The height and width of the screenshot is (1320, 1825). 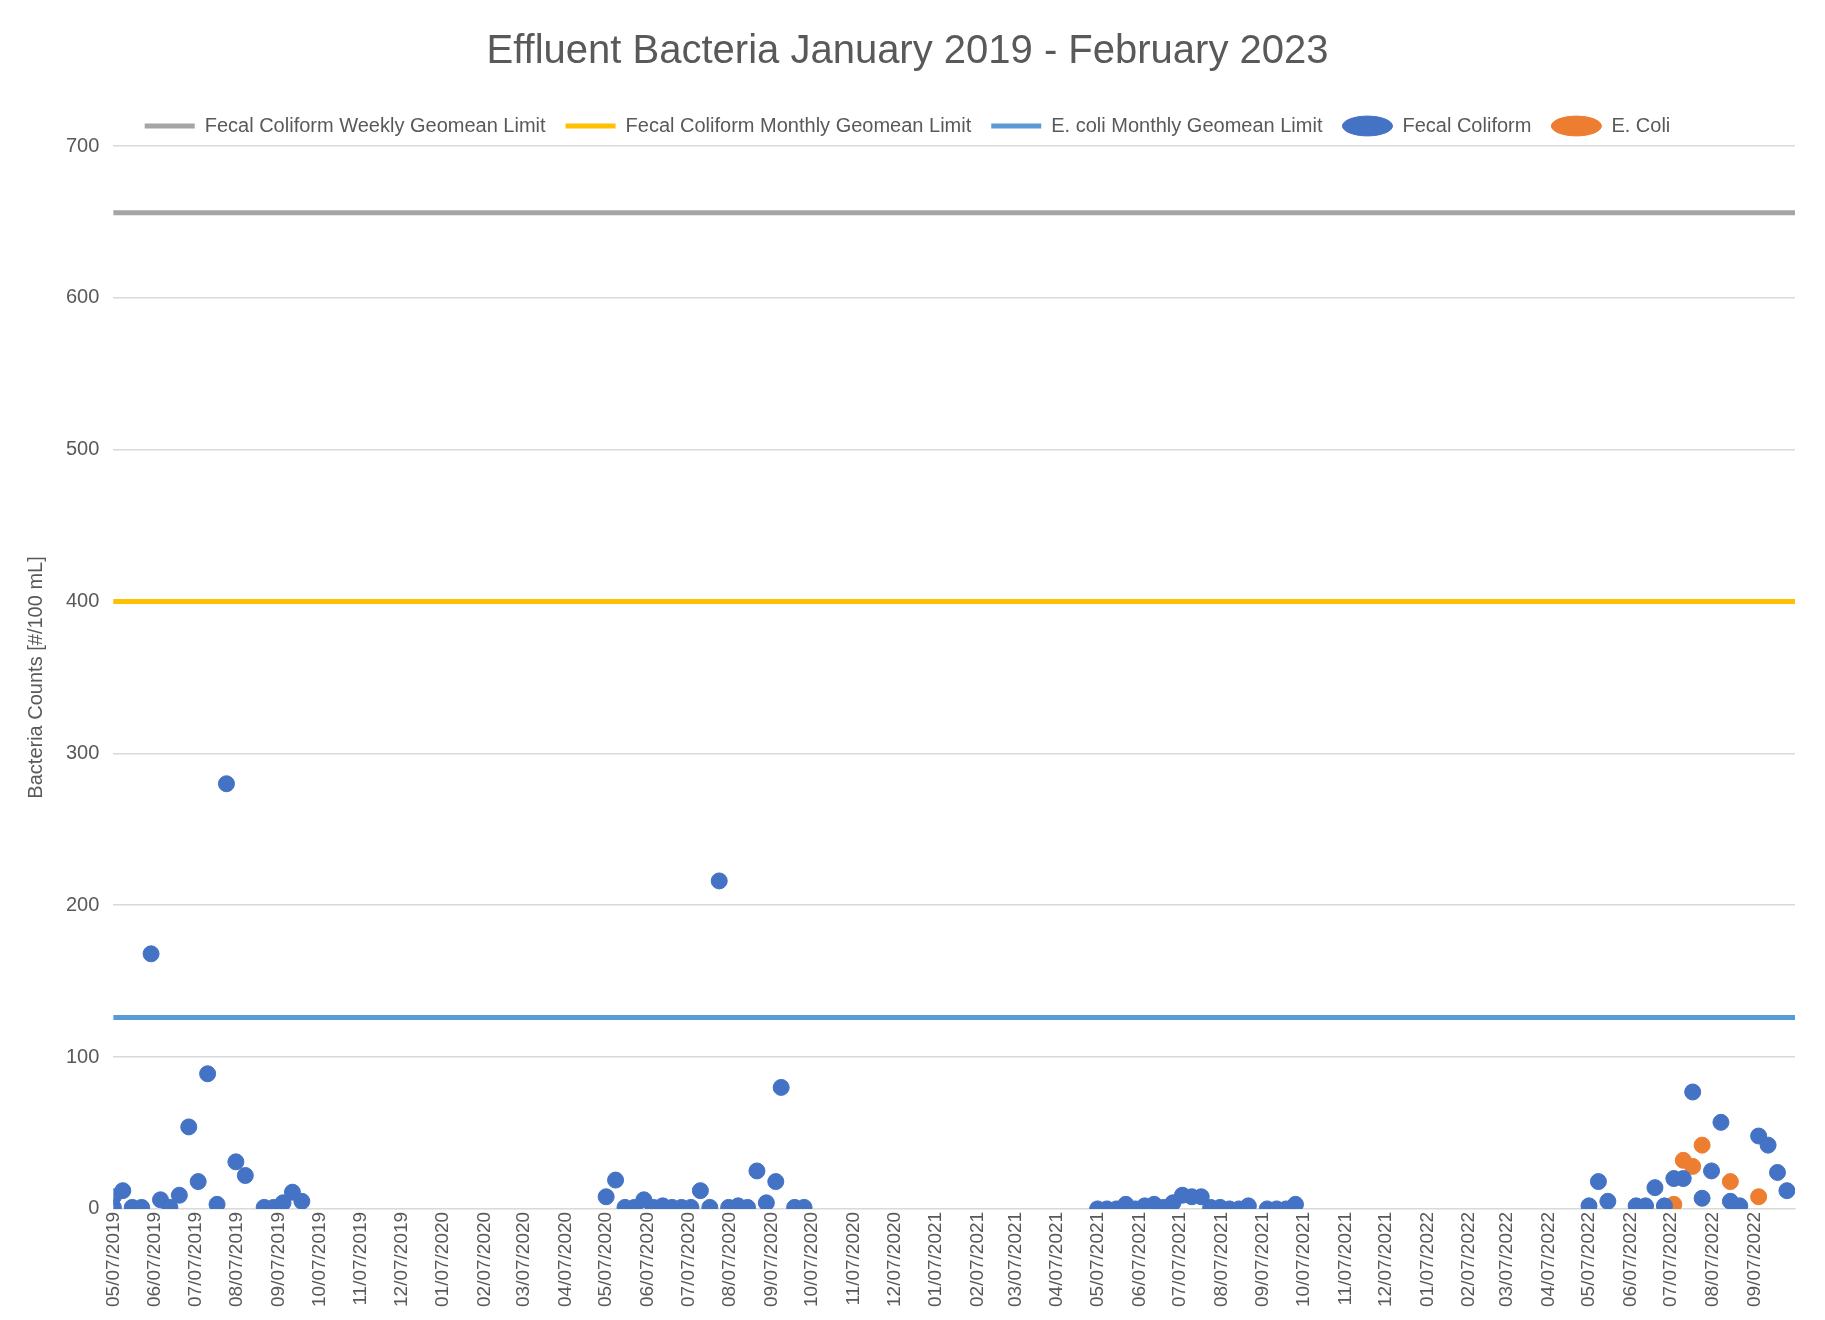 I want to click on x-tick-label: 03/07/2022, so click(x=1506, y=1259).